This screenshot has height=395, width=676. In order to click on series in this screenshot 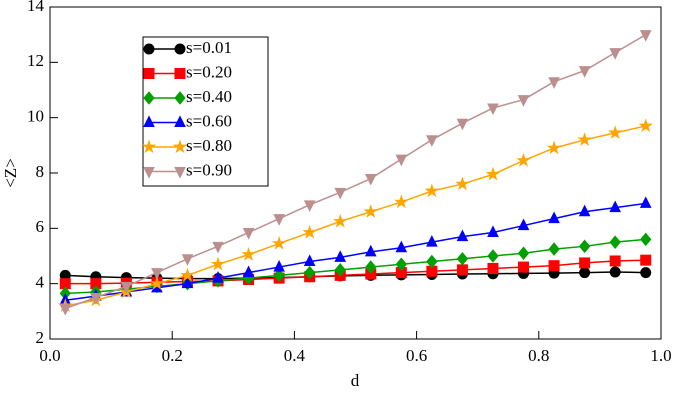, I will do `click(355, 272)`.